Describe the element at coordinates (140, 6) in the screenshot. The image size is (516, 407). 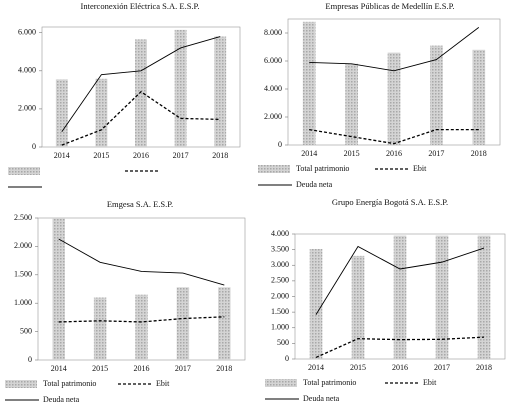
I see `chart-title: Interconexión Eléctrica S.A. E.S.P.` at that location.